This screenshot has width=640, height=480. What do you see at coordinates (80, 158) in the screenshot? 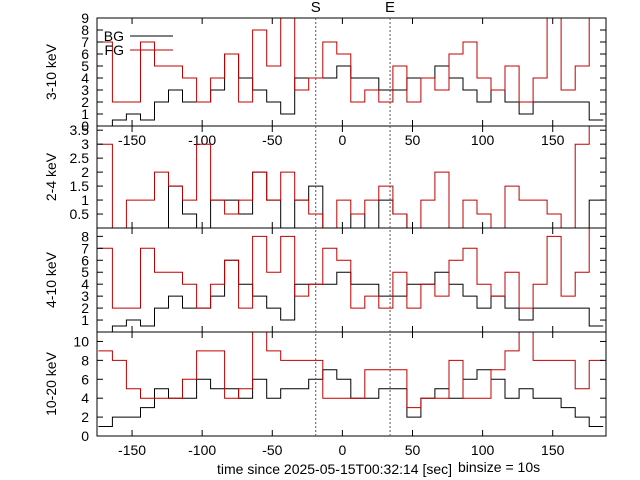
I see `y-tick-label: 2.5` at bounding box center [80, 158].